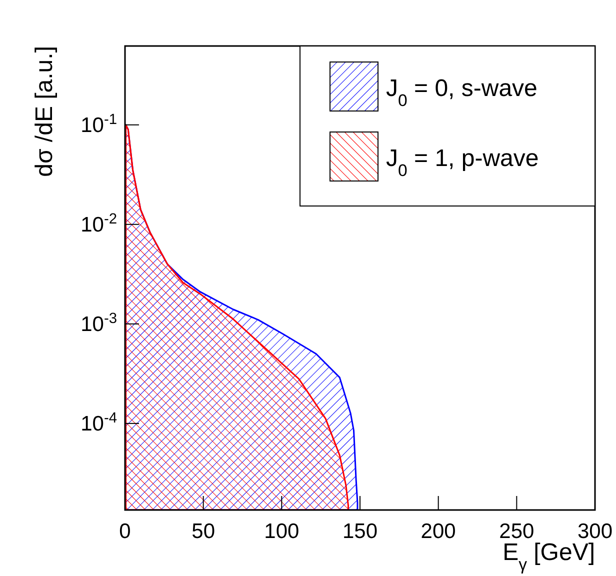 The image size is (616, 576). Describe the element at coordinates (98, 124) in the screenshot. I see `y-tick-label: 10$^{-1}$` at that location.